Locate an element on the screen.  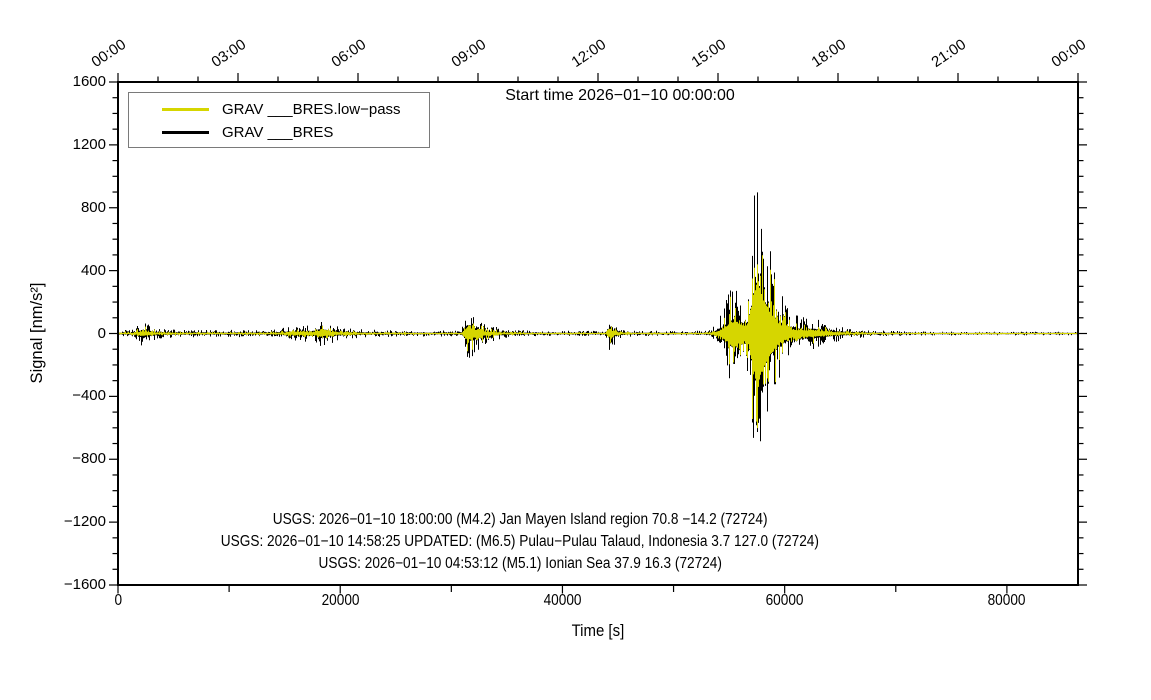
plot-title: Start time 2026−01−10 00:00:00 is located at coordinates (620, 95).